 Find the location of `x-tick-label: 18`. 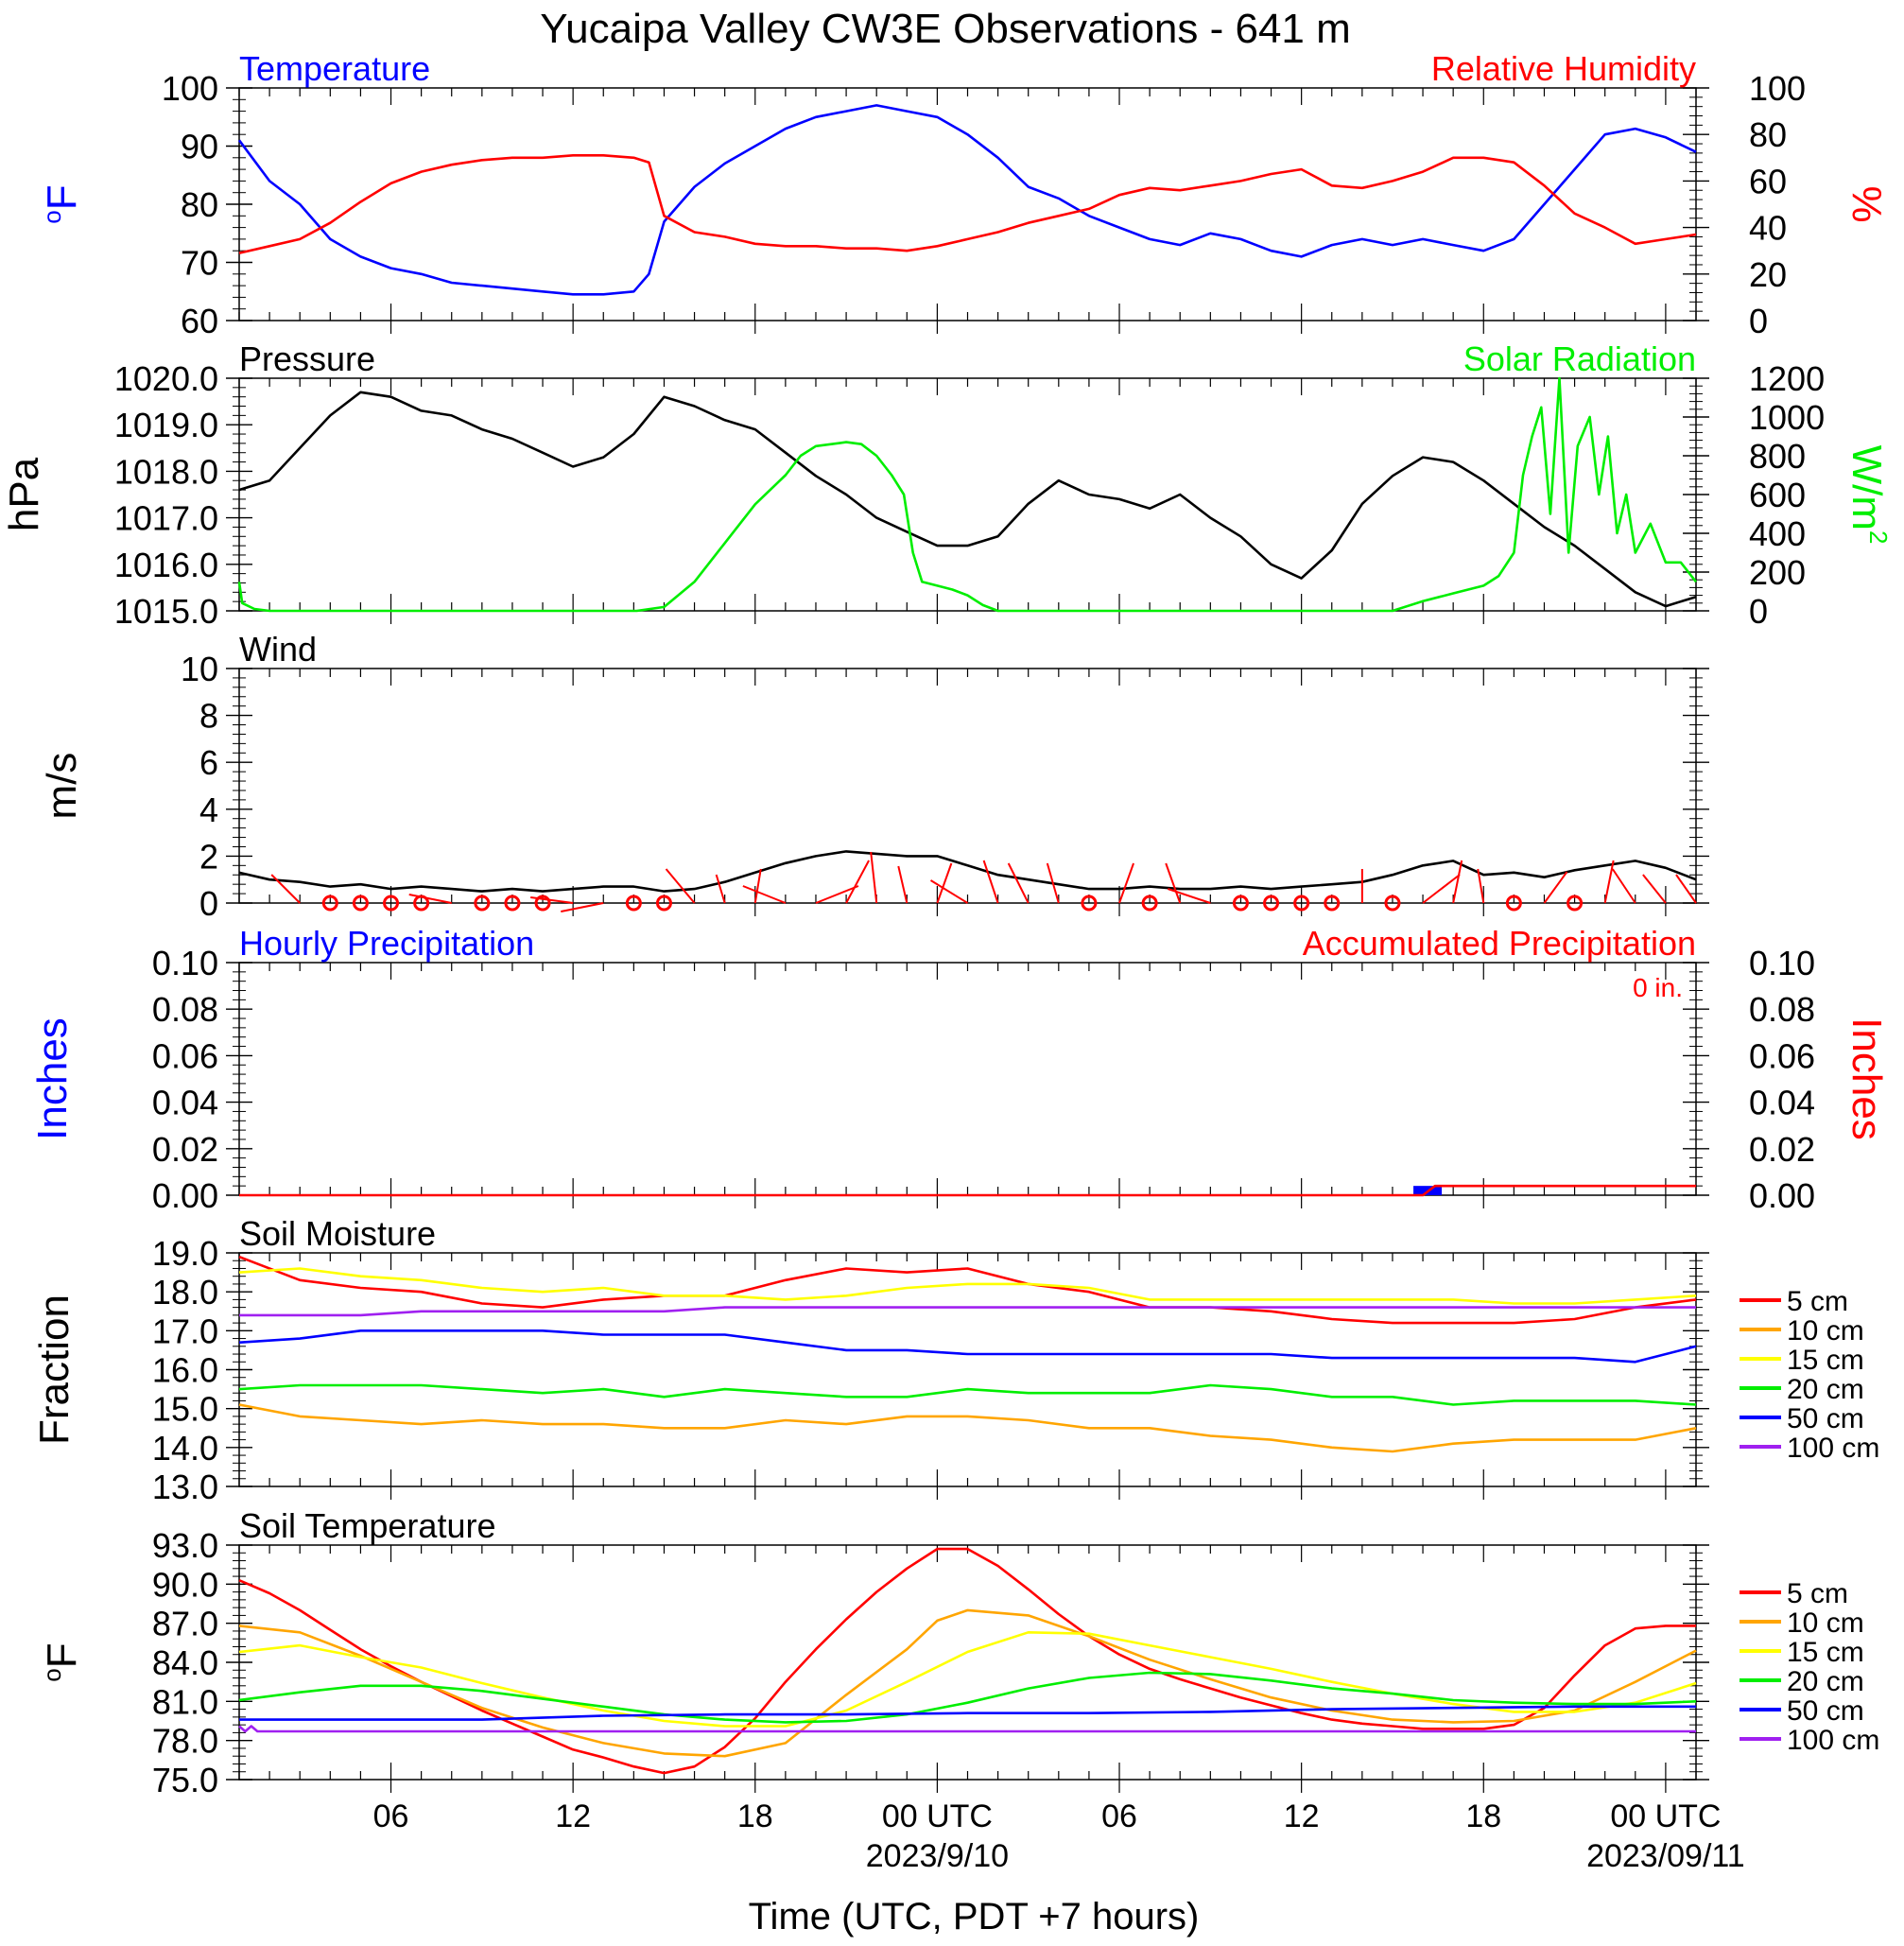

x-tick-label: 18 is located at coordinates (1483, 1816).